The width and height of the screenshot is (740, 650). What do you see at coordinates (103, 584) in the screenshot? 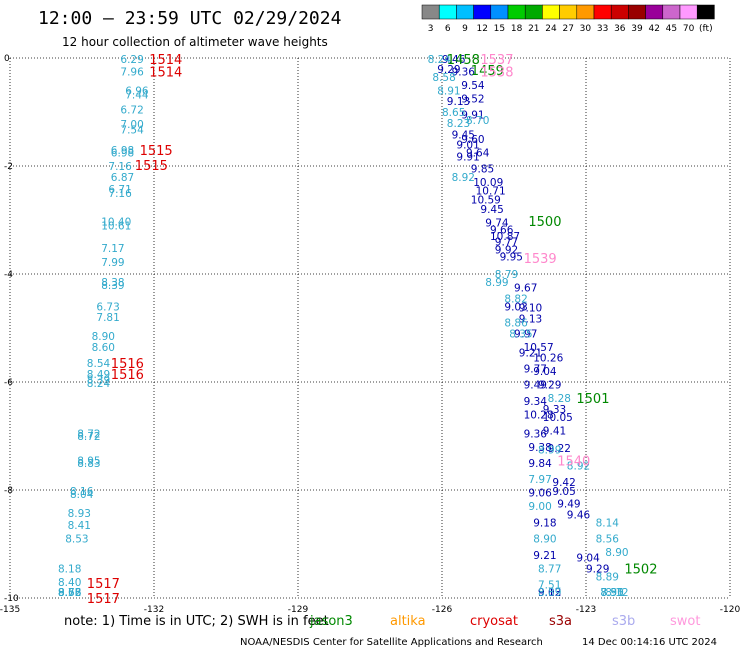
I see `pass-number-label: 1517` at bounding box center [103, 584].